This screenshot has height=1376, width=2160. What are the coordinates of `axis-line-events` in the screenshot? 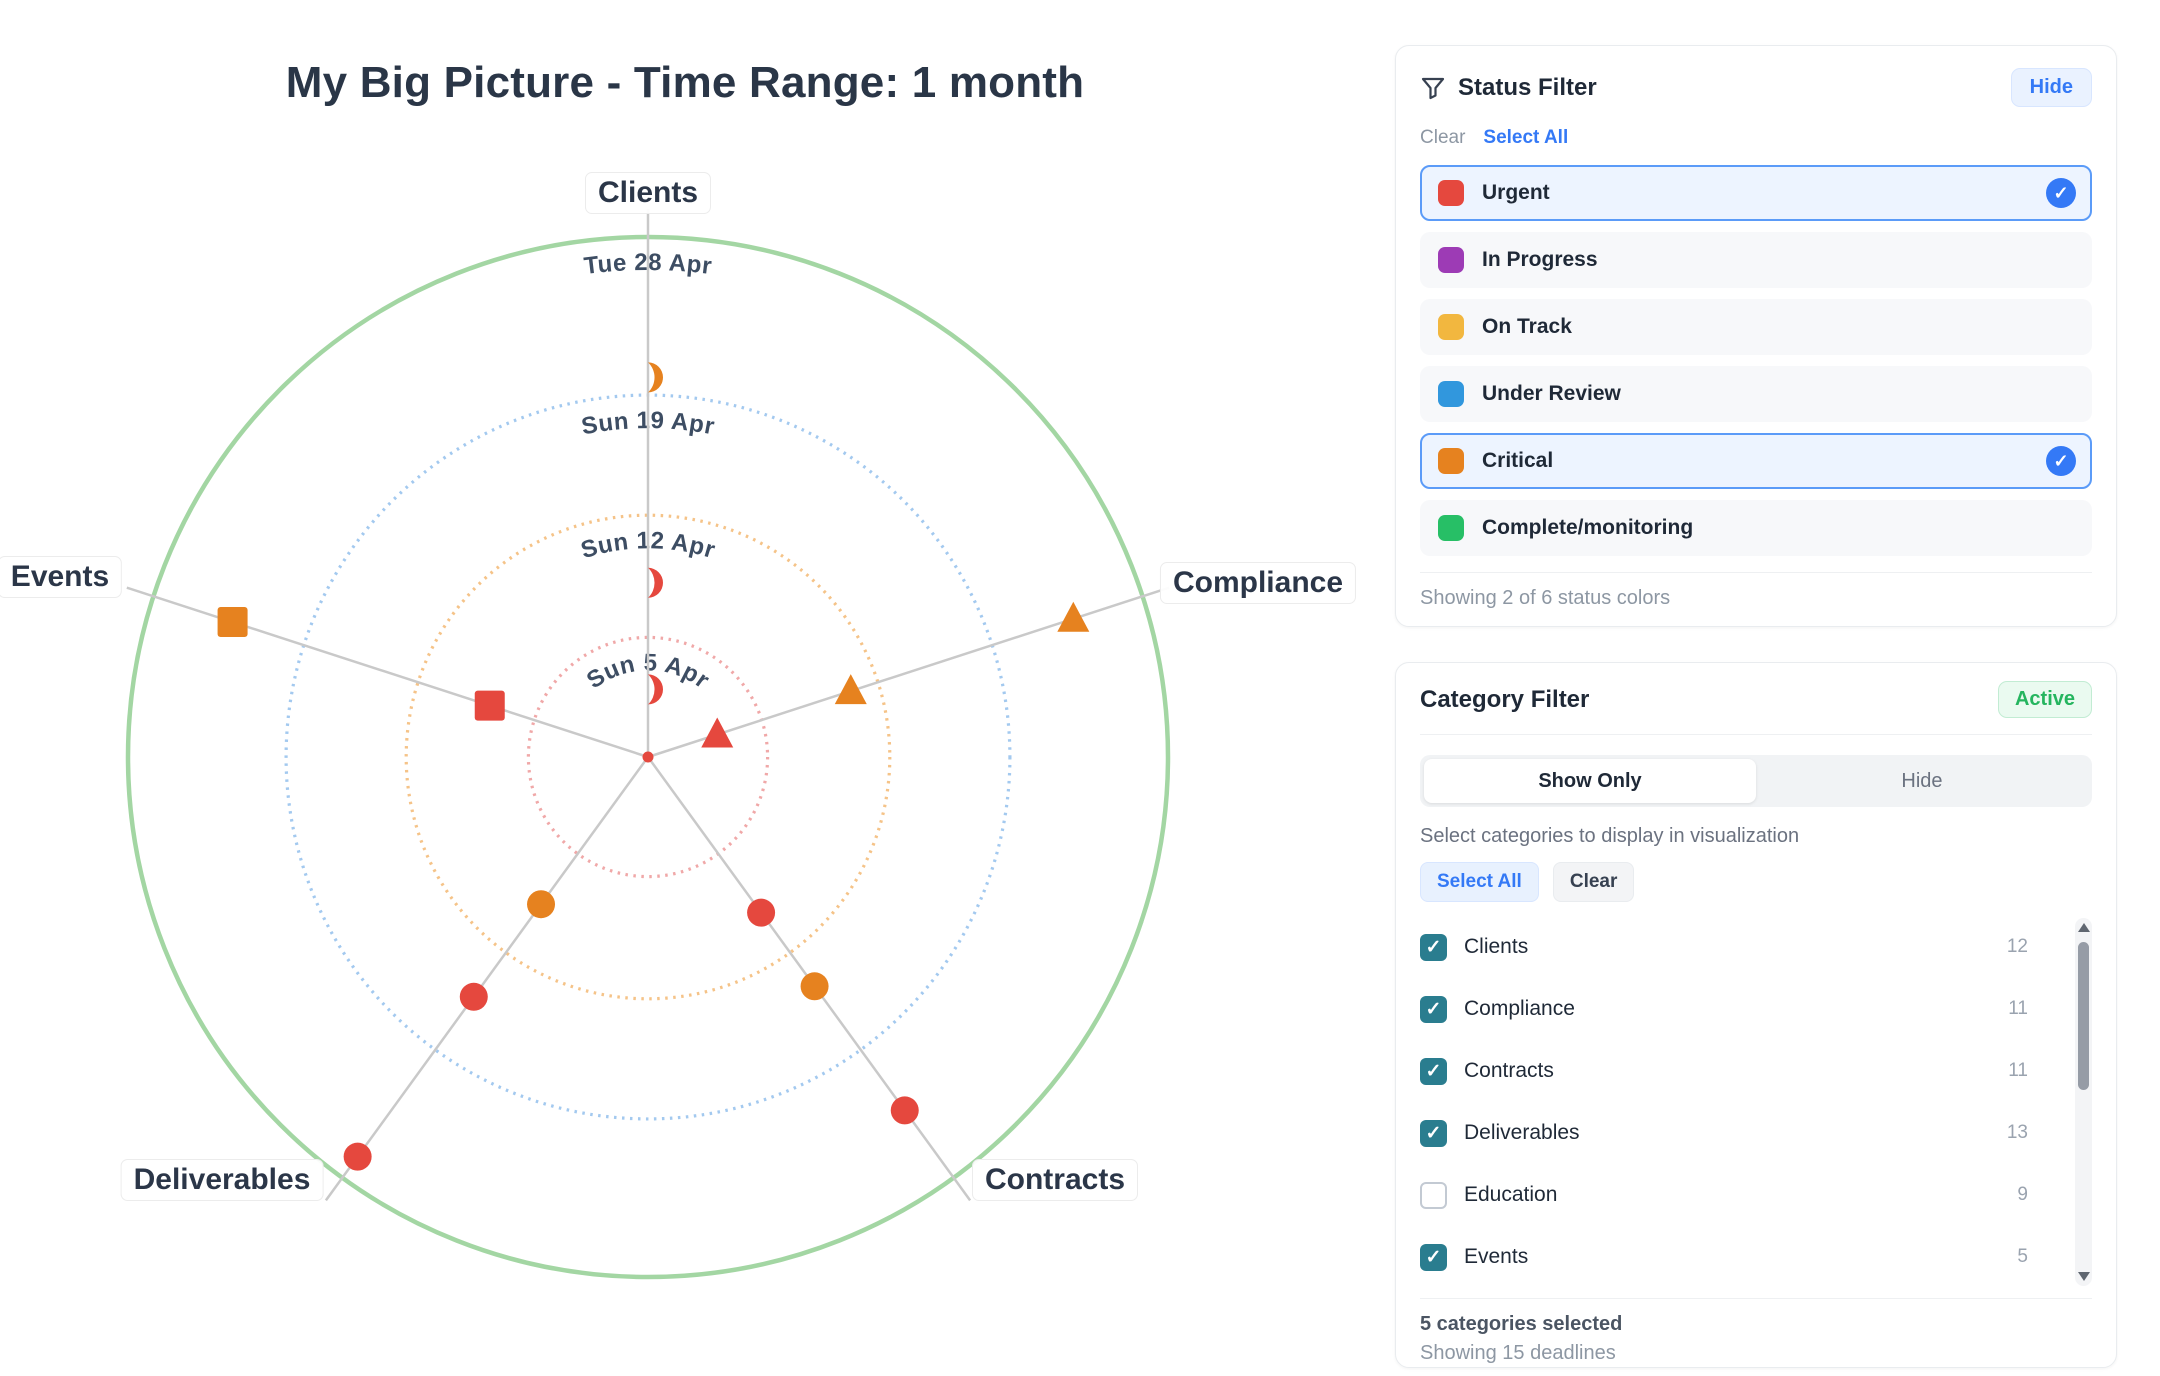 It's located at (387, 672).